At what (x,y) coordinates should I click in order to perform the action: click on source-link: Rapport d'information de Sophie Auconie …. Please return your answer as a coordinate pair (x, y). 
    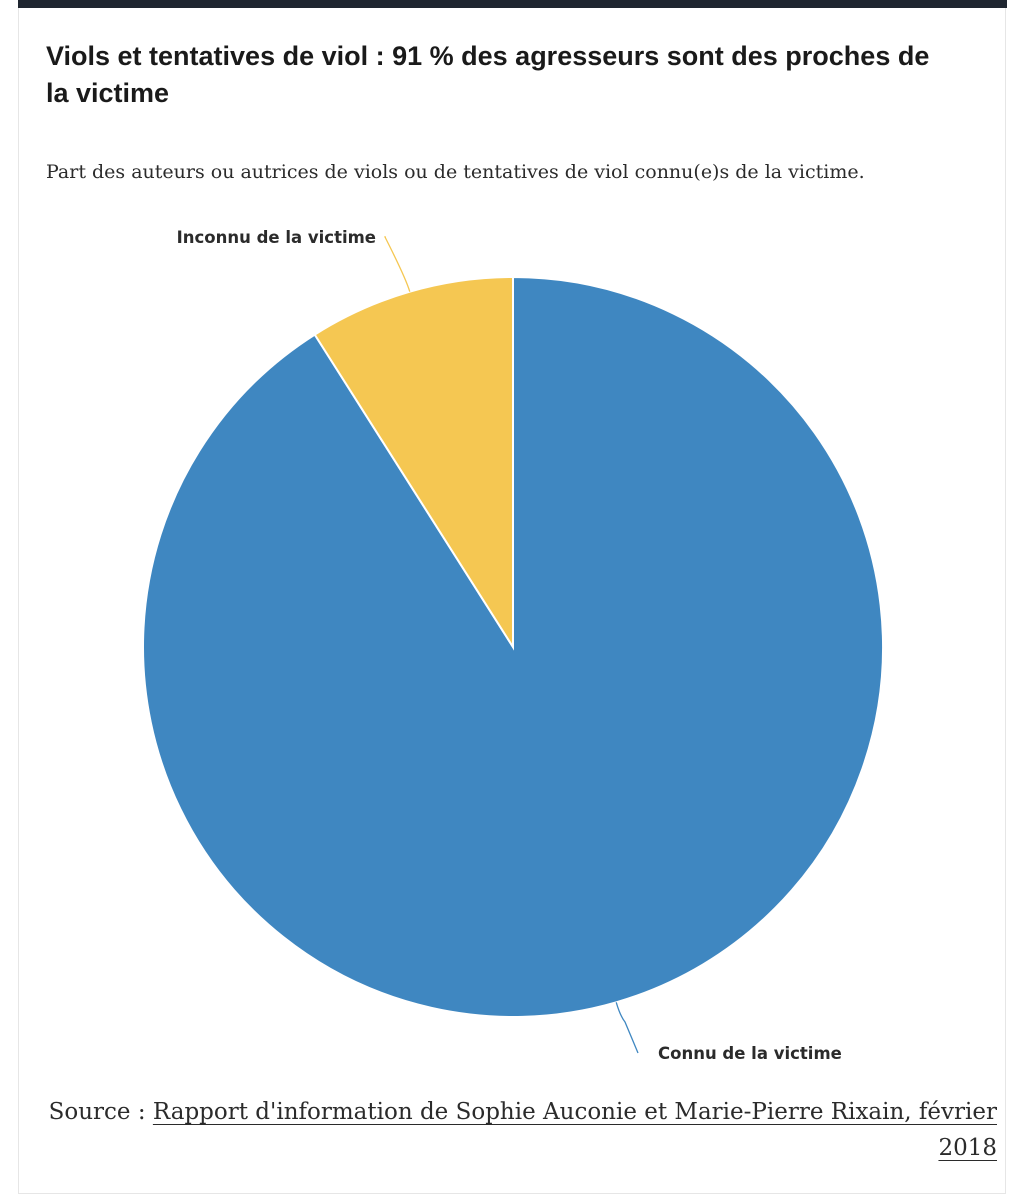
    Looking at the image, I should click on (574, 1130).